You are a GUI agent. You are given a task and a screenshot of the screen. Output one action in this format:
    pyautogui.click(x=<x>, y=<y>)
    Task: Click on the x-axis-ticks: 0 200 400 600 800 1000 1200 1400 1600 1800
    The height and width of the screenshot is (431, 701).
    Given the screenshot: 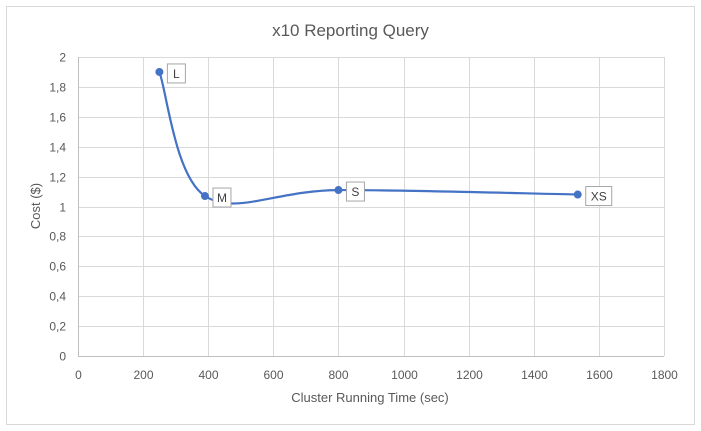 What is the action you would take?
    pyautogui.click(x=376, y=375)
    